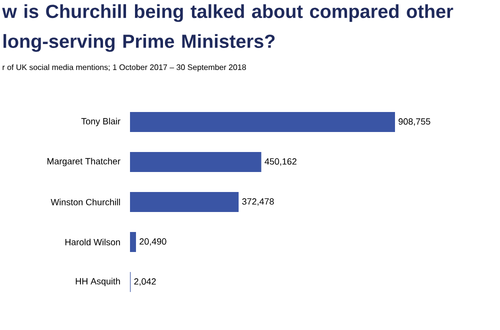 Image resolution: width=500 pixels, height=330 pixels. What do you see at coordinates (100, 122) in the screenshot?
I see `y-tick-label: Tony Blair` at bounding box center [100, 122].